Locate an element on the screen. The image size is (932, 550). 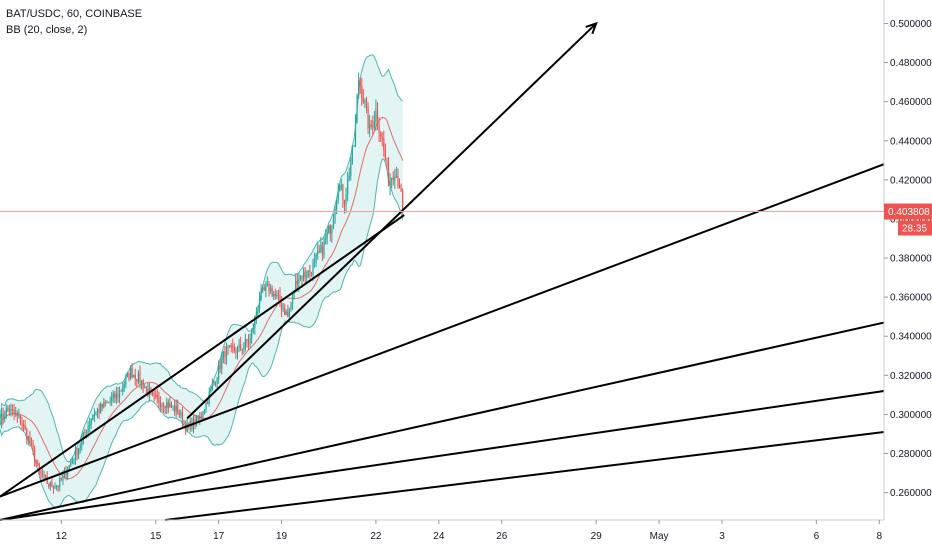
y-tick-label: 0.480000 is located at coordinates (911, 63).